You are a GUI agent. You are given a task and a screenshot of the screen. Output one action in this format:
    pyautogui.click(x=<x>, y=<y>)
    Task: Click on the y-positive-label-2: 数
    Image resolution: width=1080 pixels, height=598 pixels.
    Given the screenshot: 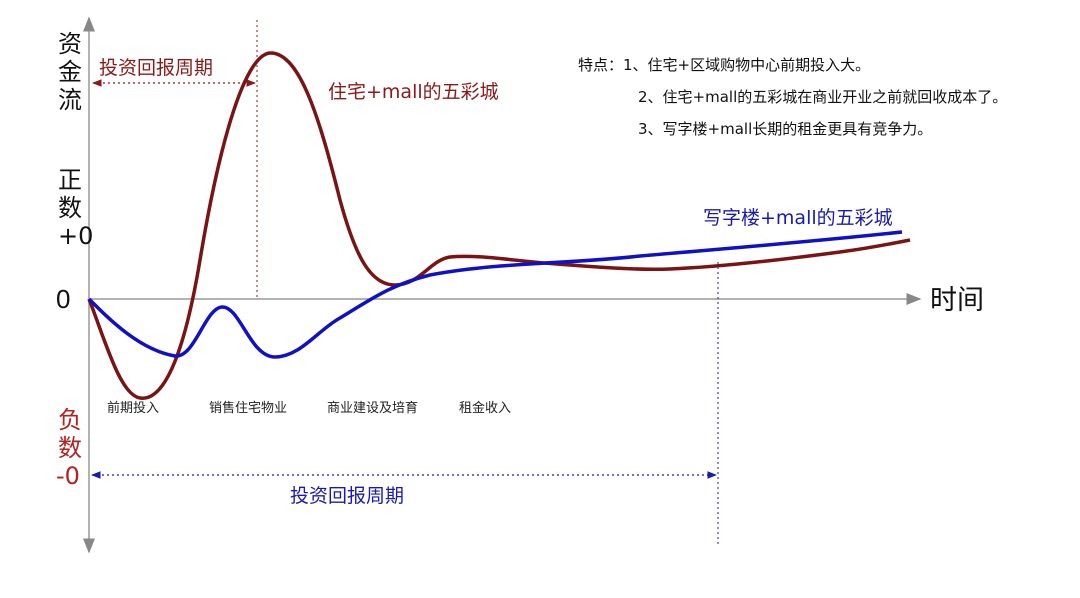 What is the action you would take?
    pyautogui.click(x=70, y=208)
    